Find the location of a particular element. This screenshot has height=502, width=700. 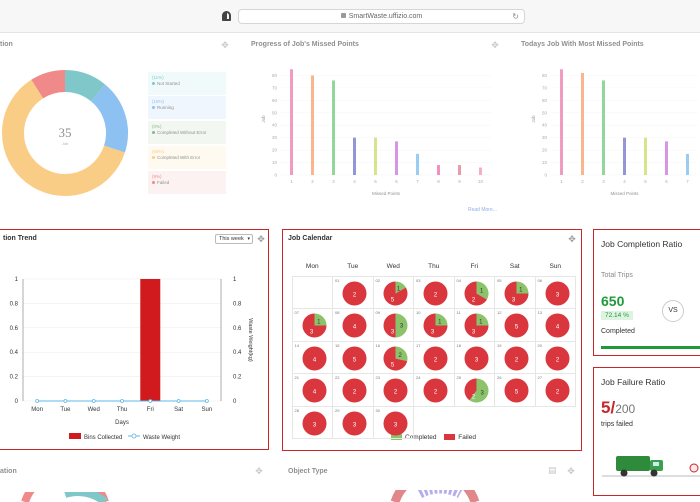

period-select-value: This week is located at coordinates (231, 239).